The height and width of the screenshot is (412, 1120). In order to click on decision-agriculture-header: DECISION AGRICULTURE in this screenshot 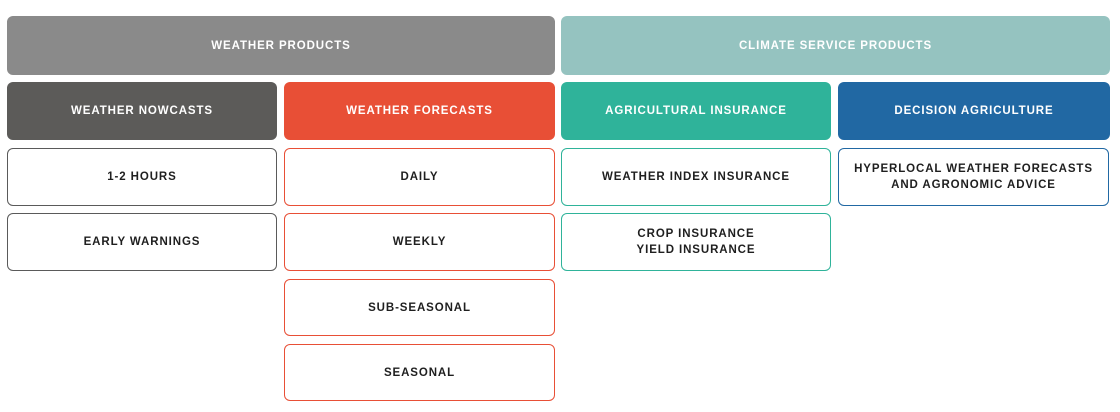, I will do `click(974, 111)`.